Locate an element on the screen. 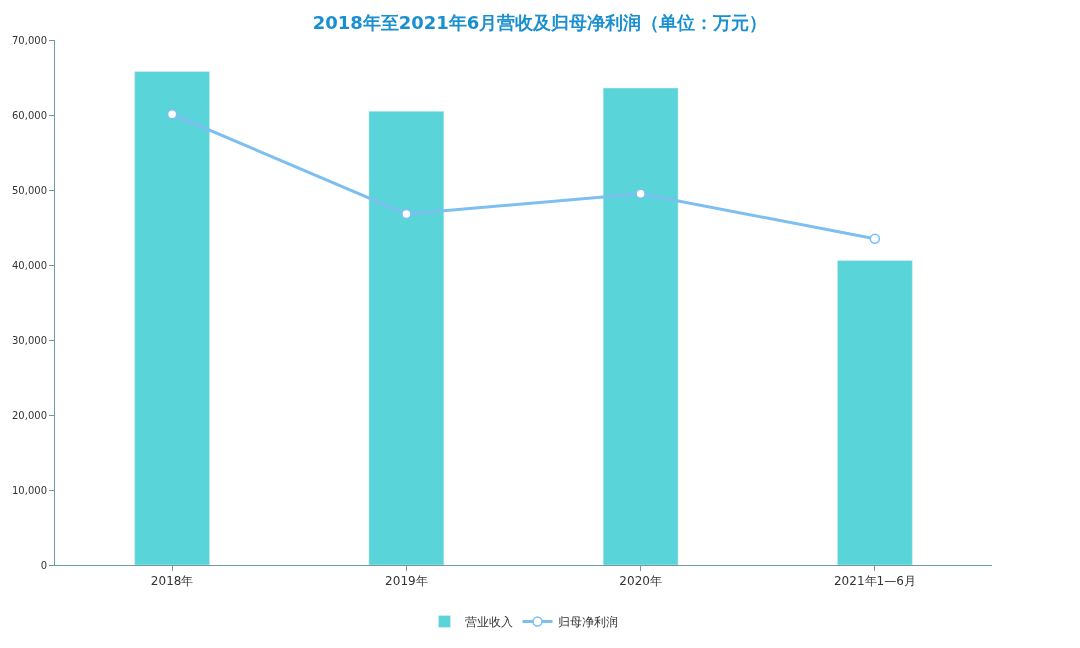 The height and width of the screenshot is (648, 1080). chart-title: 2018年至2021年6月营收及归母净利润（单位：万元） is located at coordinates (540, 22).